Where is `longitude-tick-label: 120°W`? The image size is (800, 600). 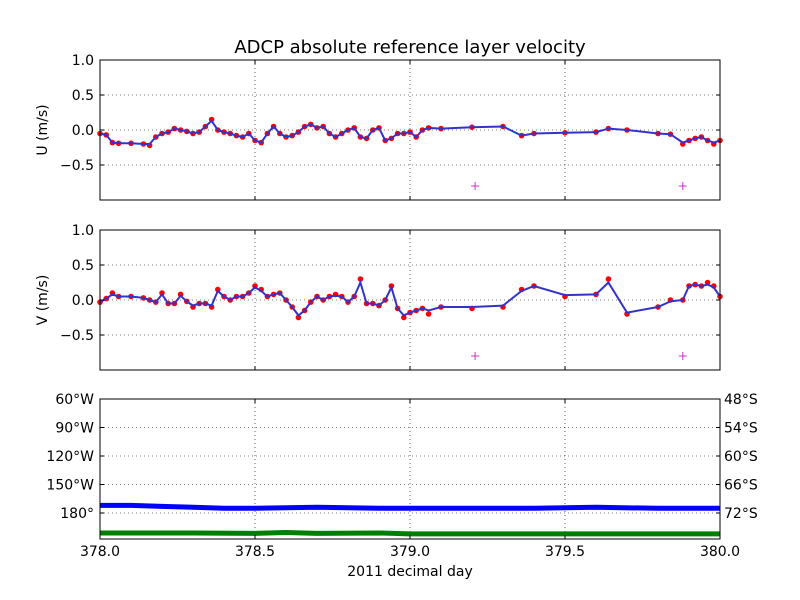
longitude-tick-label: 120°W is located at coordinates (70, 457).